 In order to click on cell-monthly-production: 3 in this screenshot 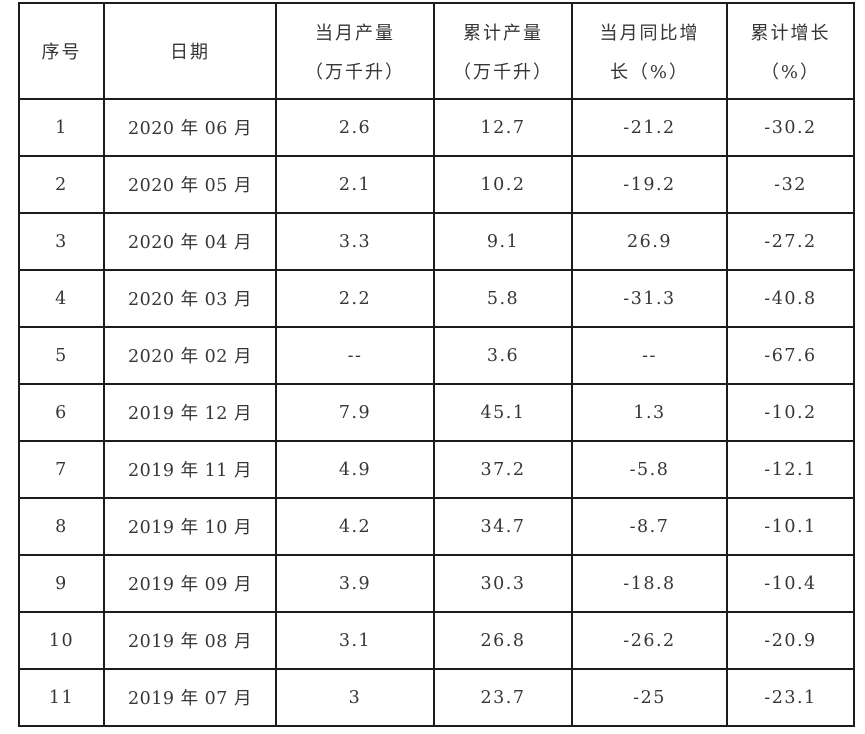, I will do `click(355, 697)`.